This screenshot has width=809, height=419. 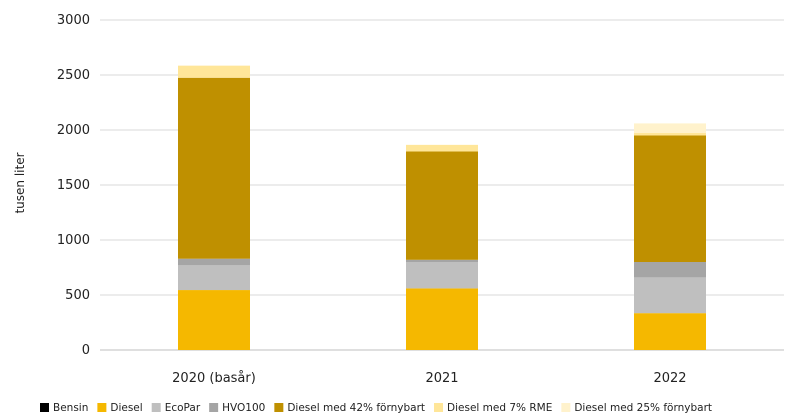 What do you see at coordinates (73, 240) in the screenshot?
I see `y-tick-label: 1000` at bounding box center [73, 240].